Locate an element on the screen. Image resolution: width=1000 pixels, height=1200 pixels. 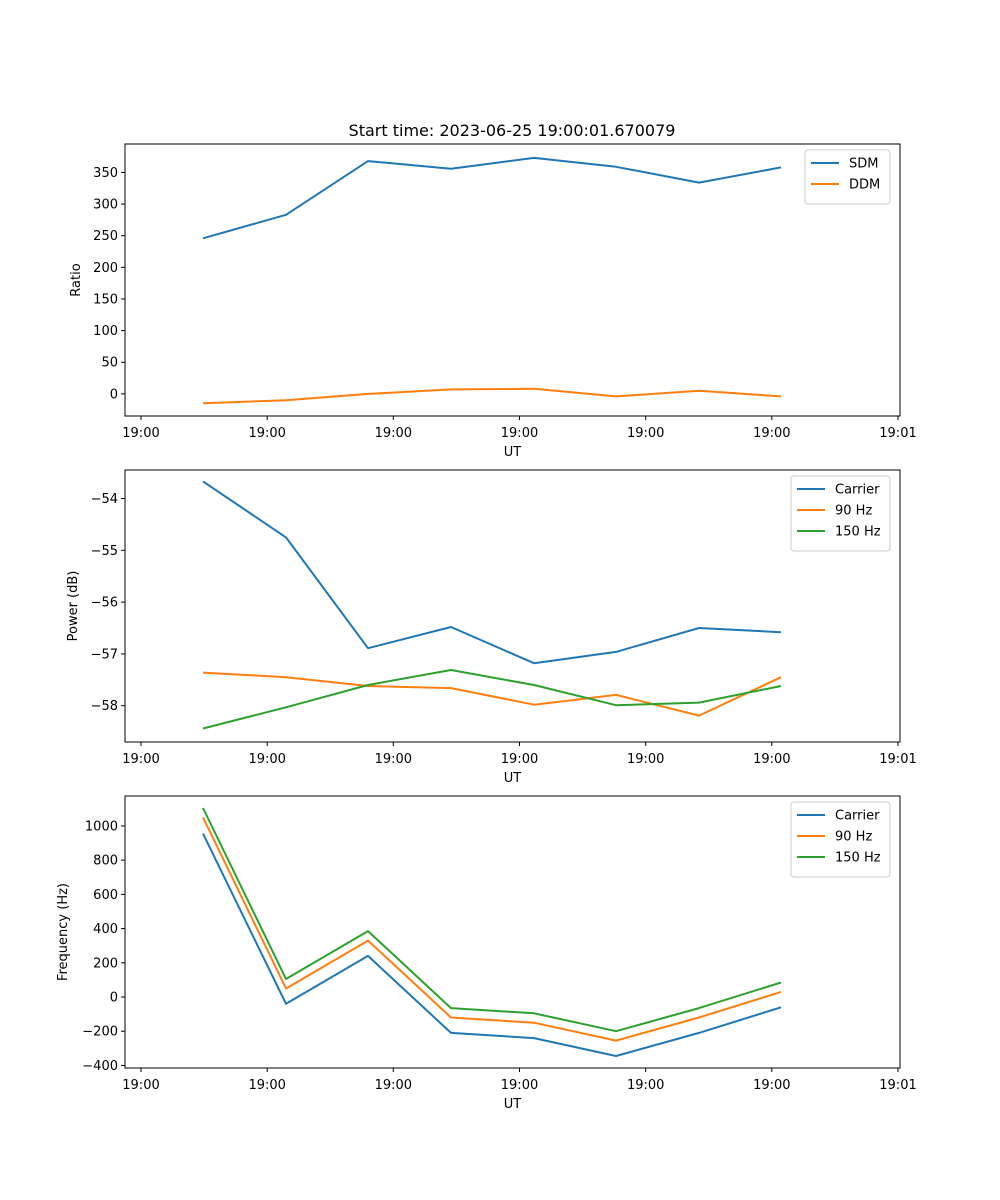
y-tick-label: −55 is located at coordinates (104, 551).